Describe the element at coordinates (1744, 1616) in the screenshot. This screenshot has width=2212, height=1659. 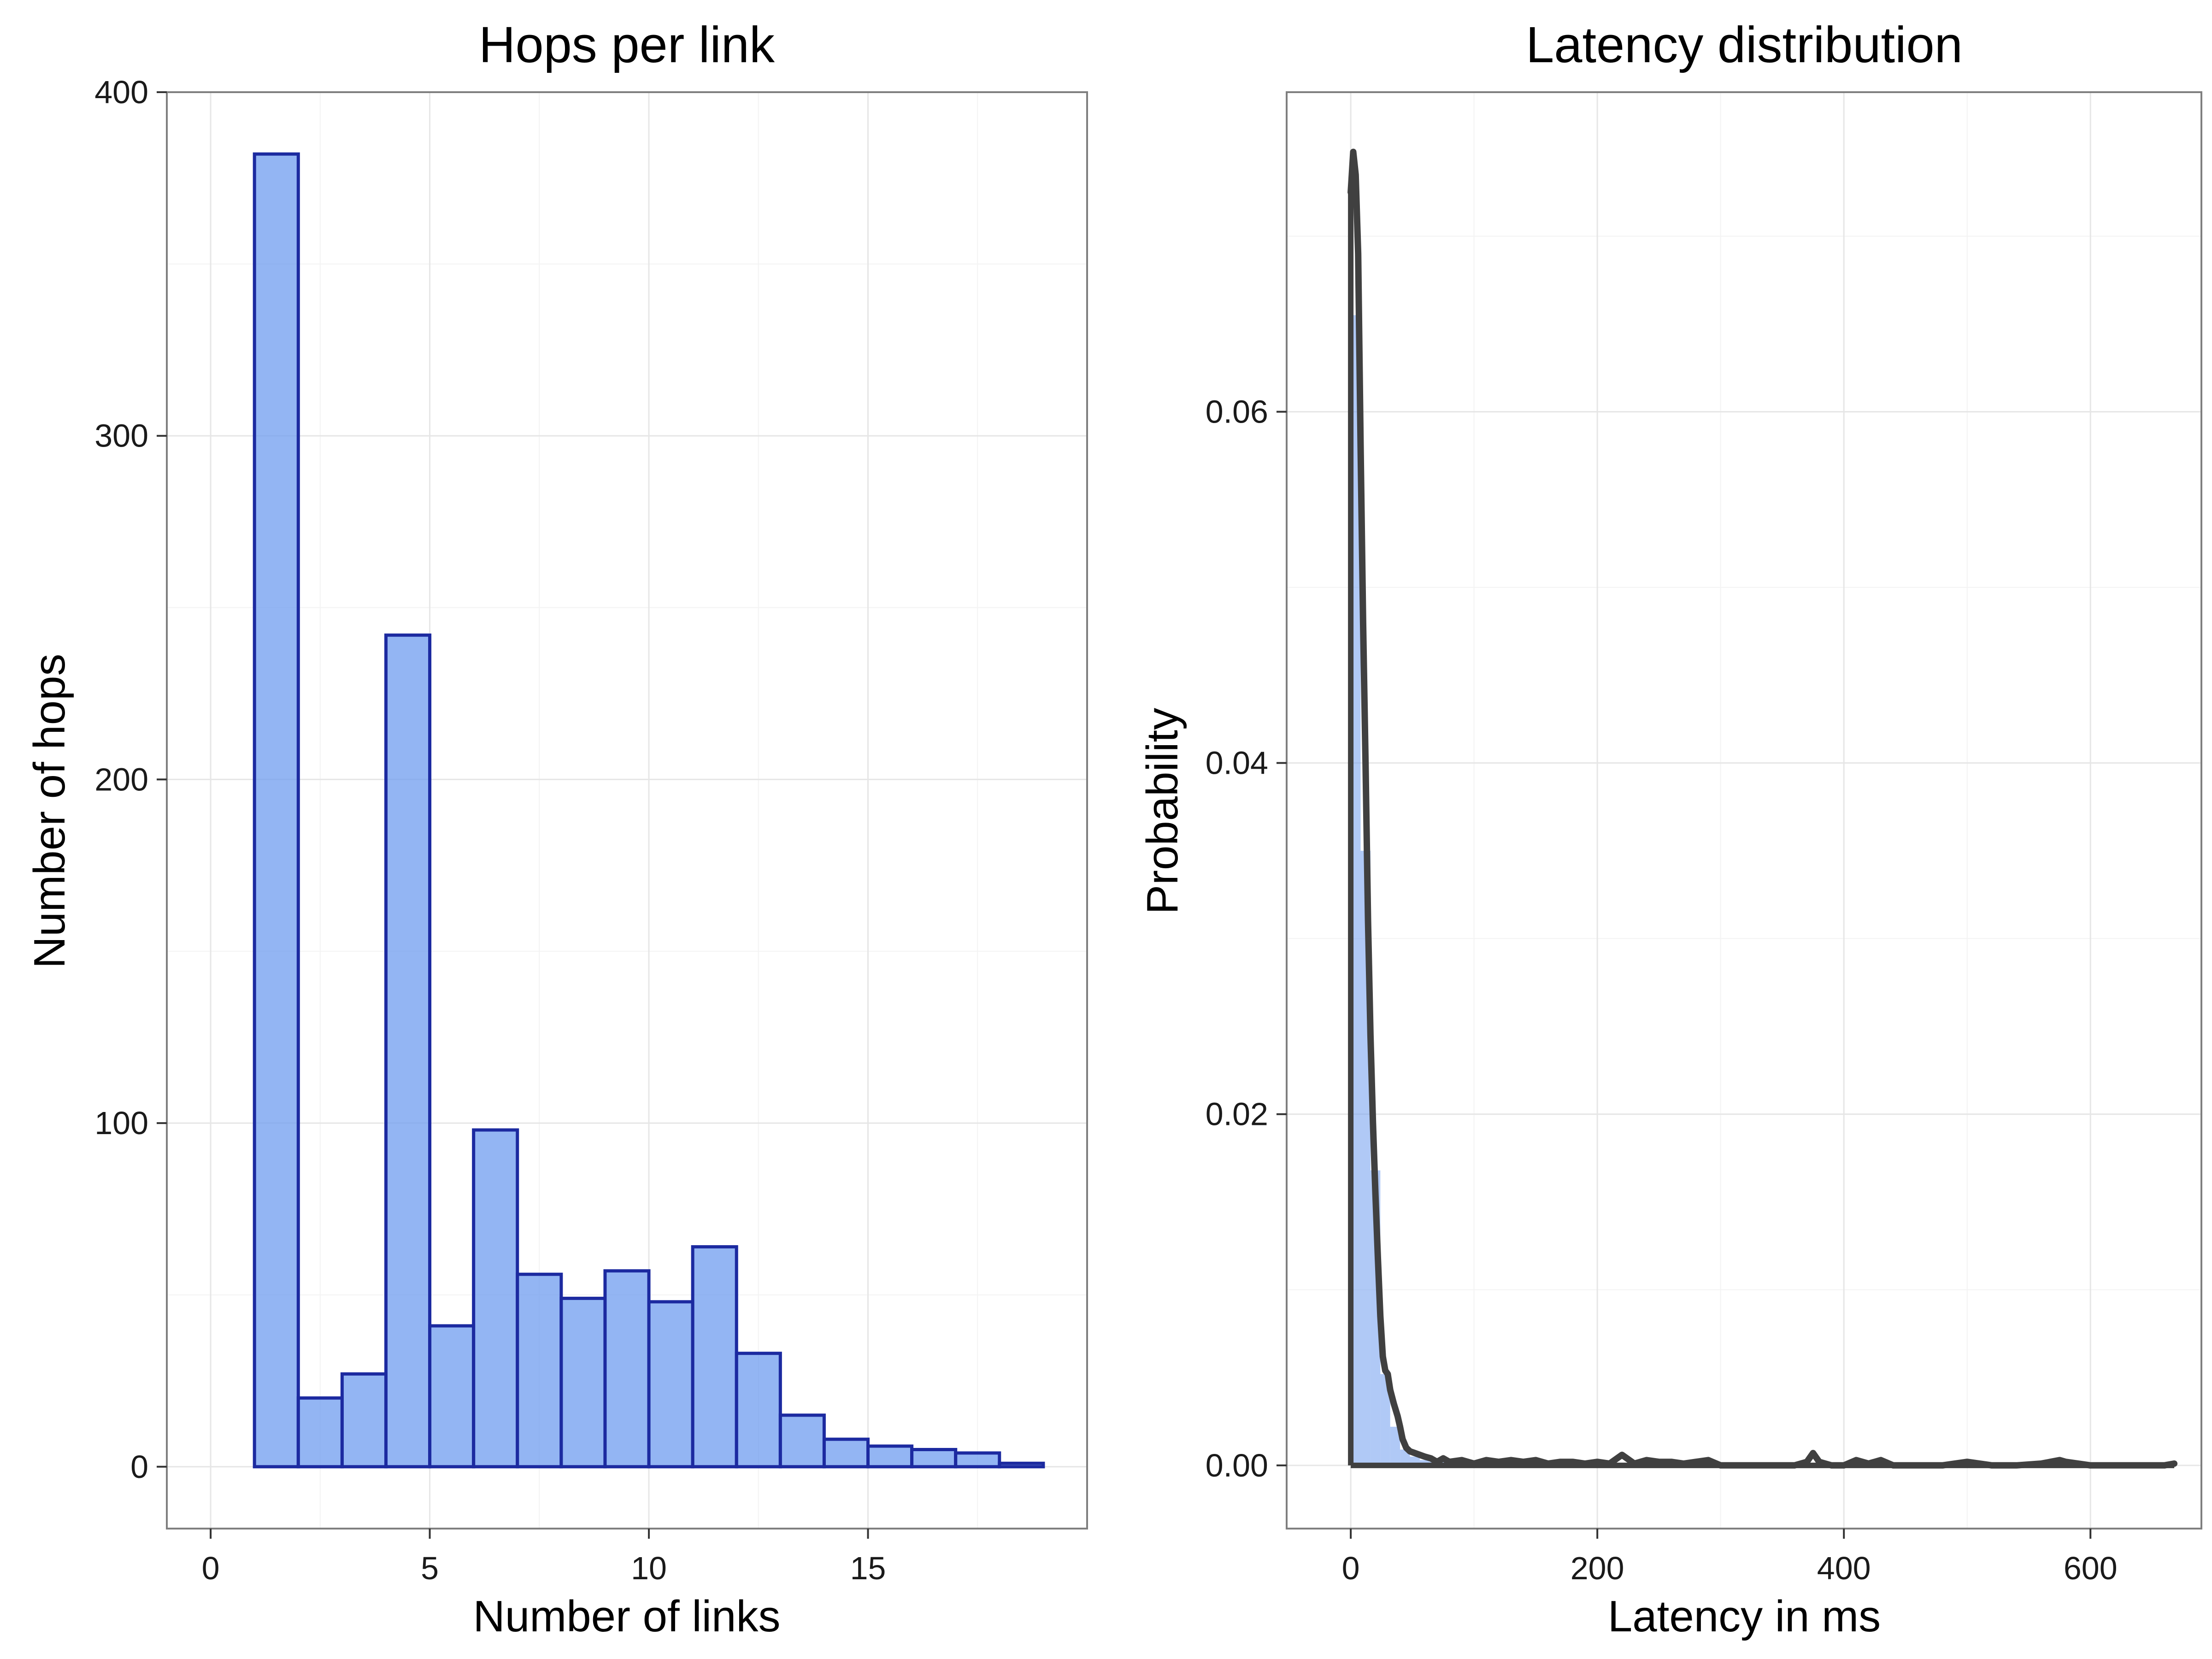
I see `x-axis-title: Latency in ms` at that location.